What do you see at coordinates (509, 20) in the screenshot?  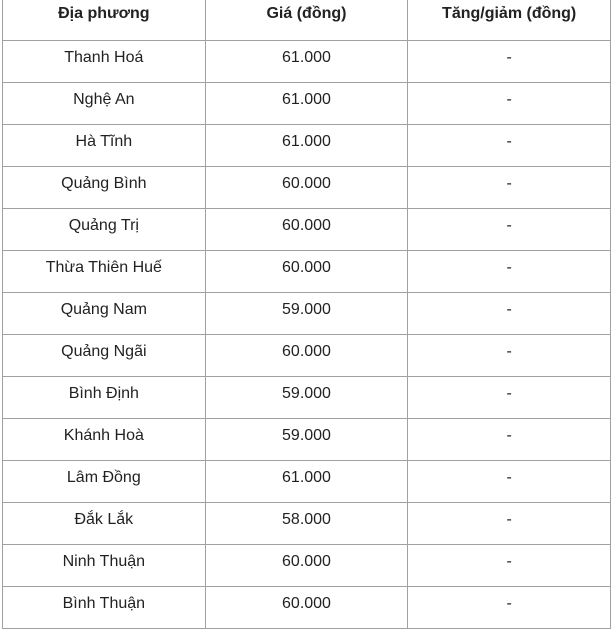 I see `header-change: Tăng/giảm (đồng)` at bounding box center [509, 20].